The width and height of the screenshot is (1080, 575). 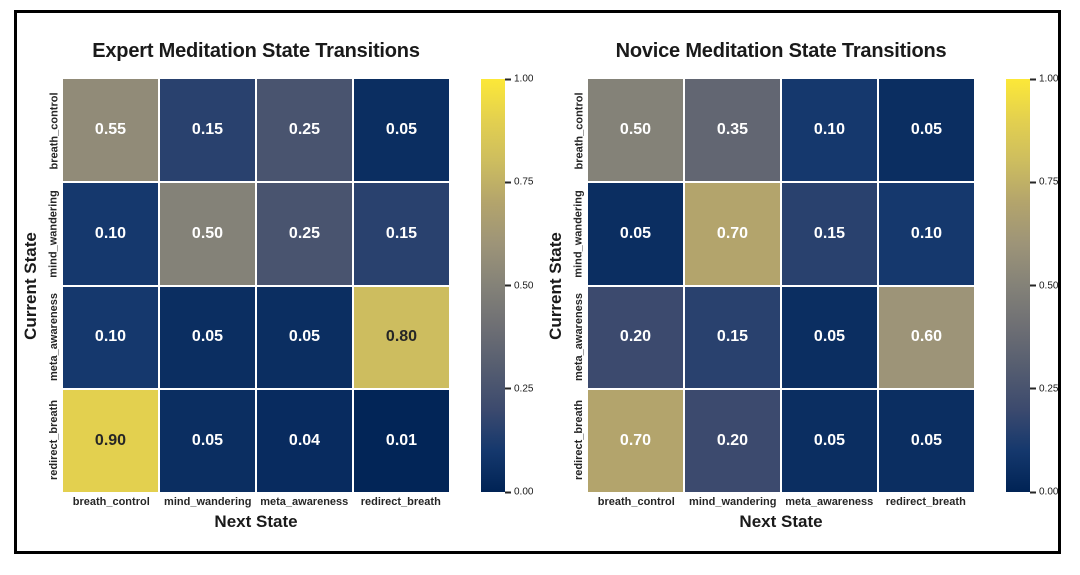 I want to click on heatmap-cell-r0-c1: 0.35, so click(x=732, y=130).